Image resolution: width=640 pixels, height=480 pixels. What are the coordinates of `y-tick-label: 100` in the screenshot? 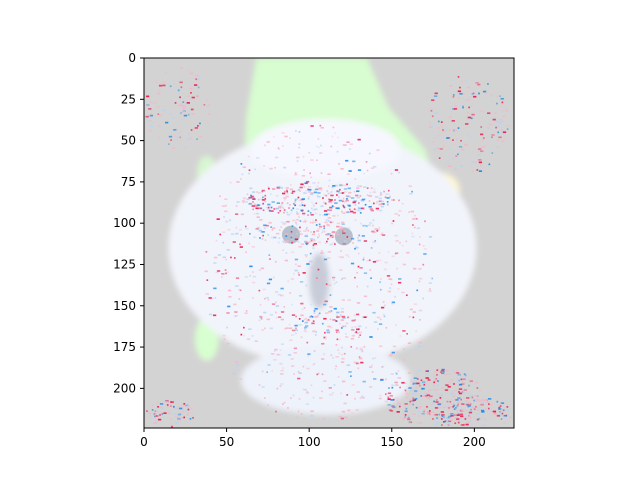 It's located at (124, 223).